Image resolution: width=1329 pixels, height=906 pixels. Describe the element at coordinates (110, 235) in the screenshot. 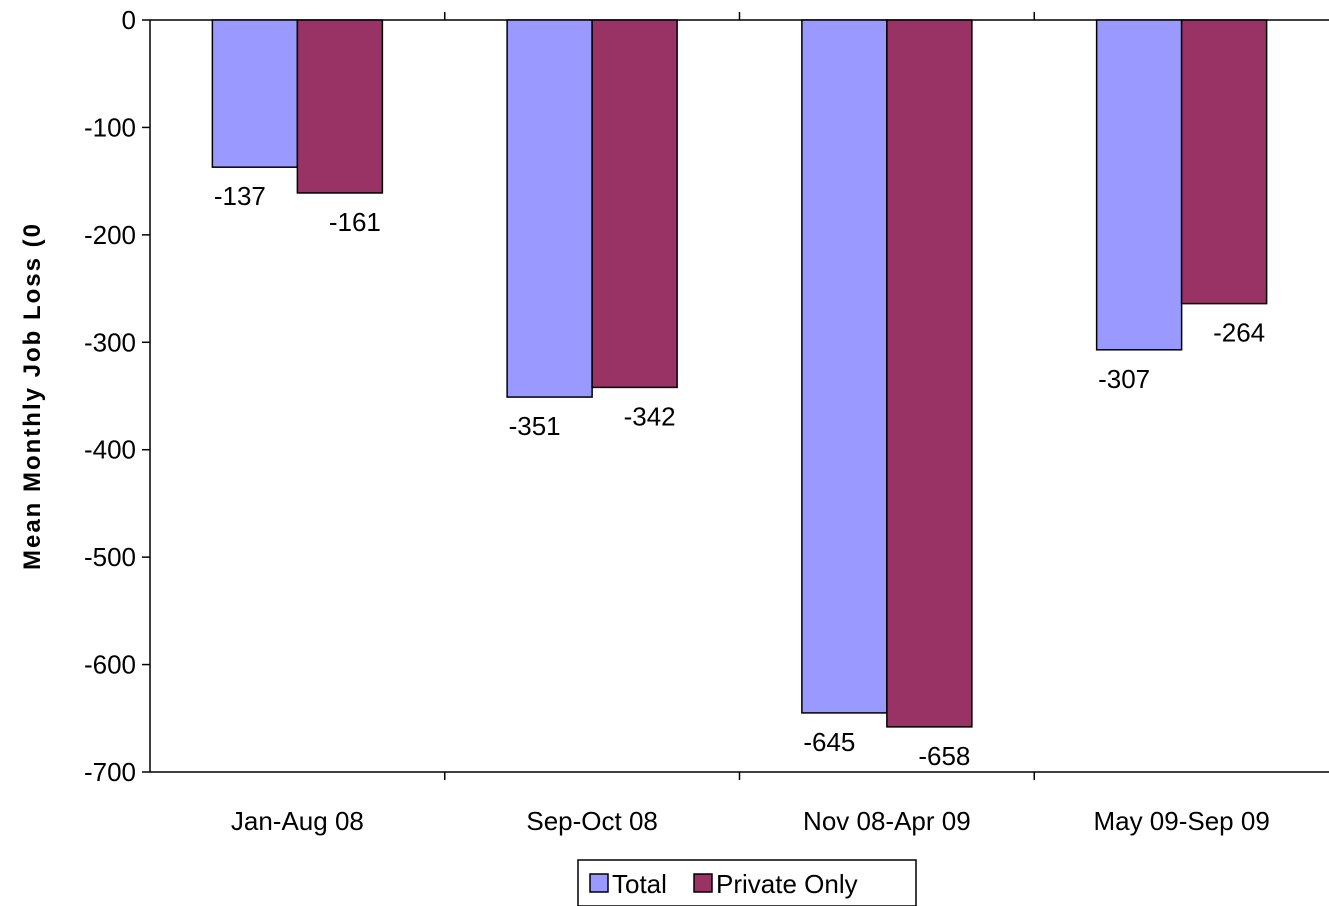

I see `y-tick-label: -200` at that location.